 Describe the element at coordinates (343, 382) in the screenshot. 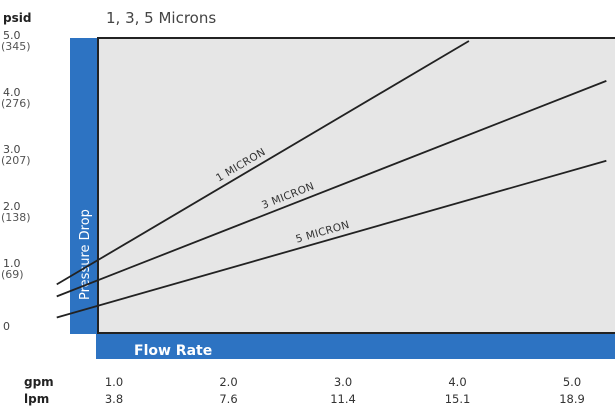

I see `x-tick-gpm: 3.0` at that location.